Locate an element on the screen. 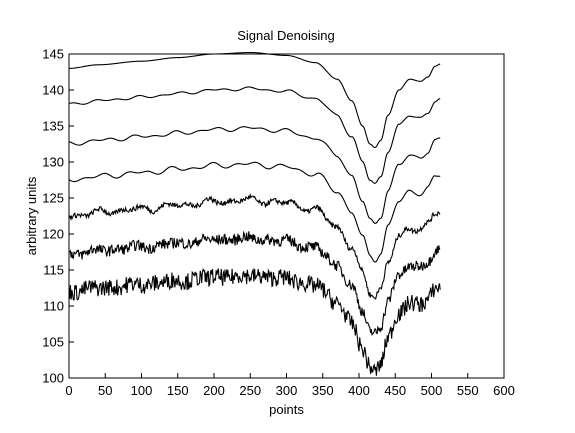  x-tick-label: 550 is located at coordinates (468, 390).